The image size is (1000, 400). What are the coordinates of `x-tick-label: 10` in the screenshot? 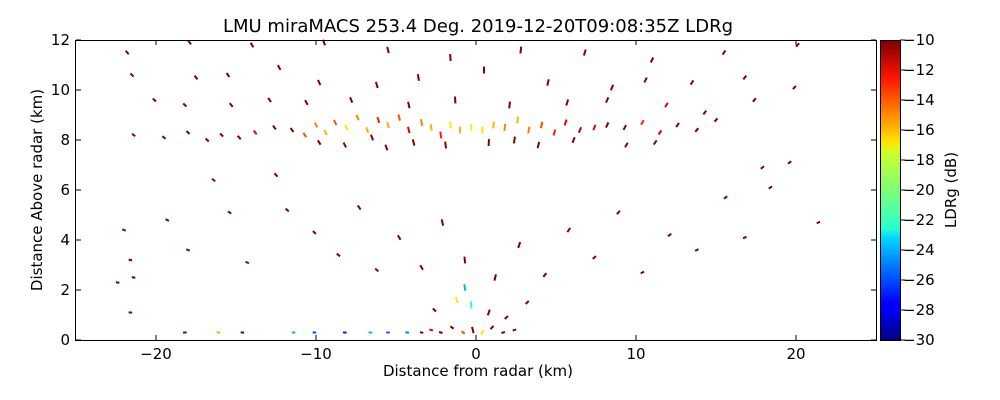 It's located at (635, 354).